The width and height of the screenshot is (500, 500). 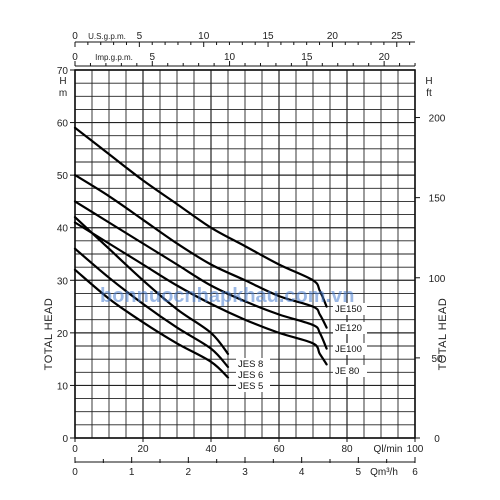 What do you see at coordinates (437, 119) in the screenshot?
I see `y2-tick-label: 200` at bounding box center [437, 119].